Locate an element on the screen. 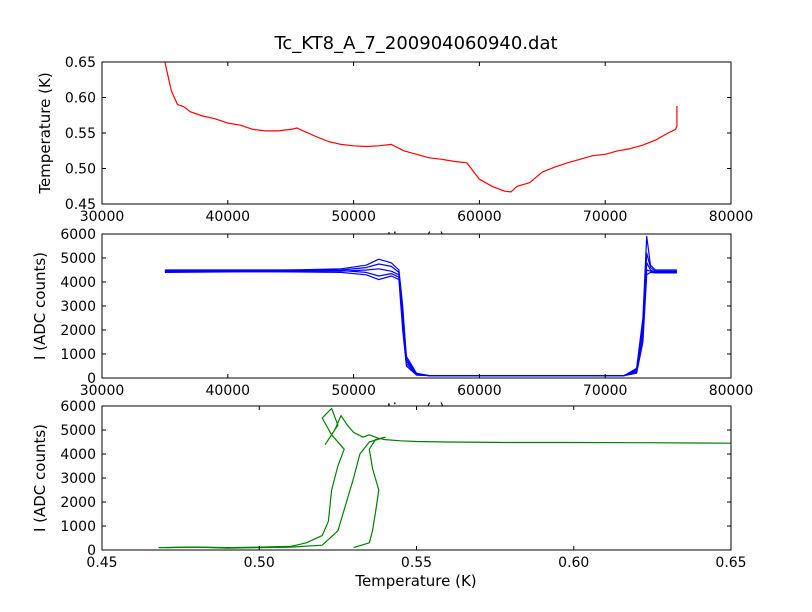  x-tick-label: 0.50 is located at coordinates (259, 563).